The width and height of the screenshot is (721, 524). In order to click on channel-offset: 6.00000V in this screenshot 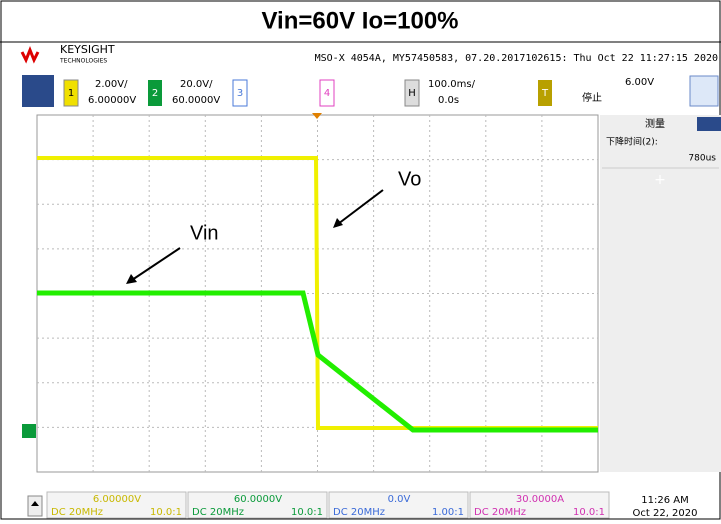, I will do `click(117, 499)`.